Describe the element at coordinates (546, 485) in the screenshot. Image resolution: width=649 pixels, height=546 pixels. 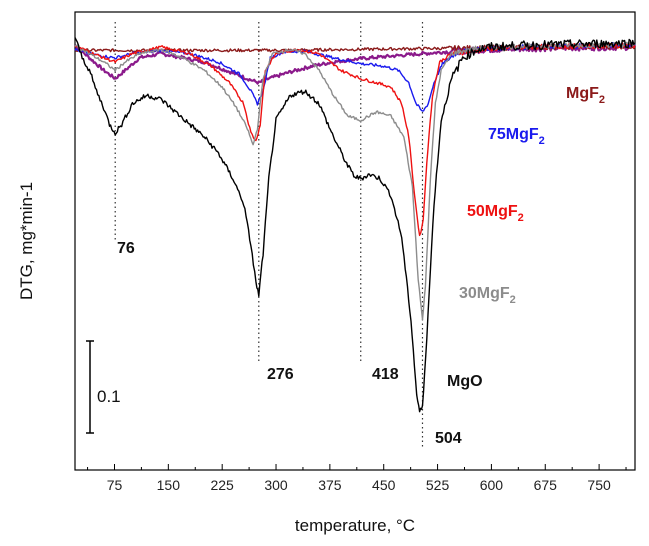
I see `x-tick-label: 675` at that location.